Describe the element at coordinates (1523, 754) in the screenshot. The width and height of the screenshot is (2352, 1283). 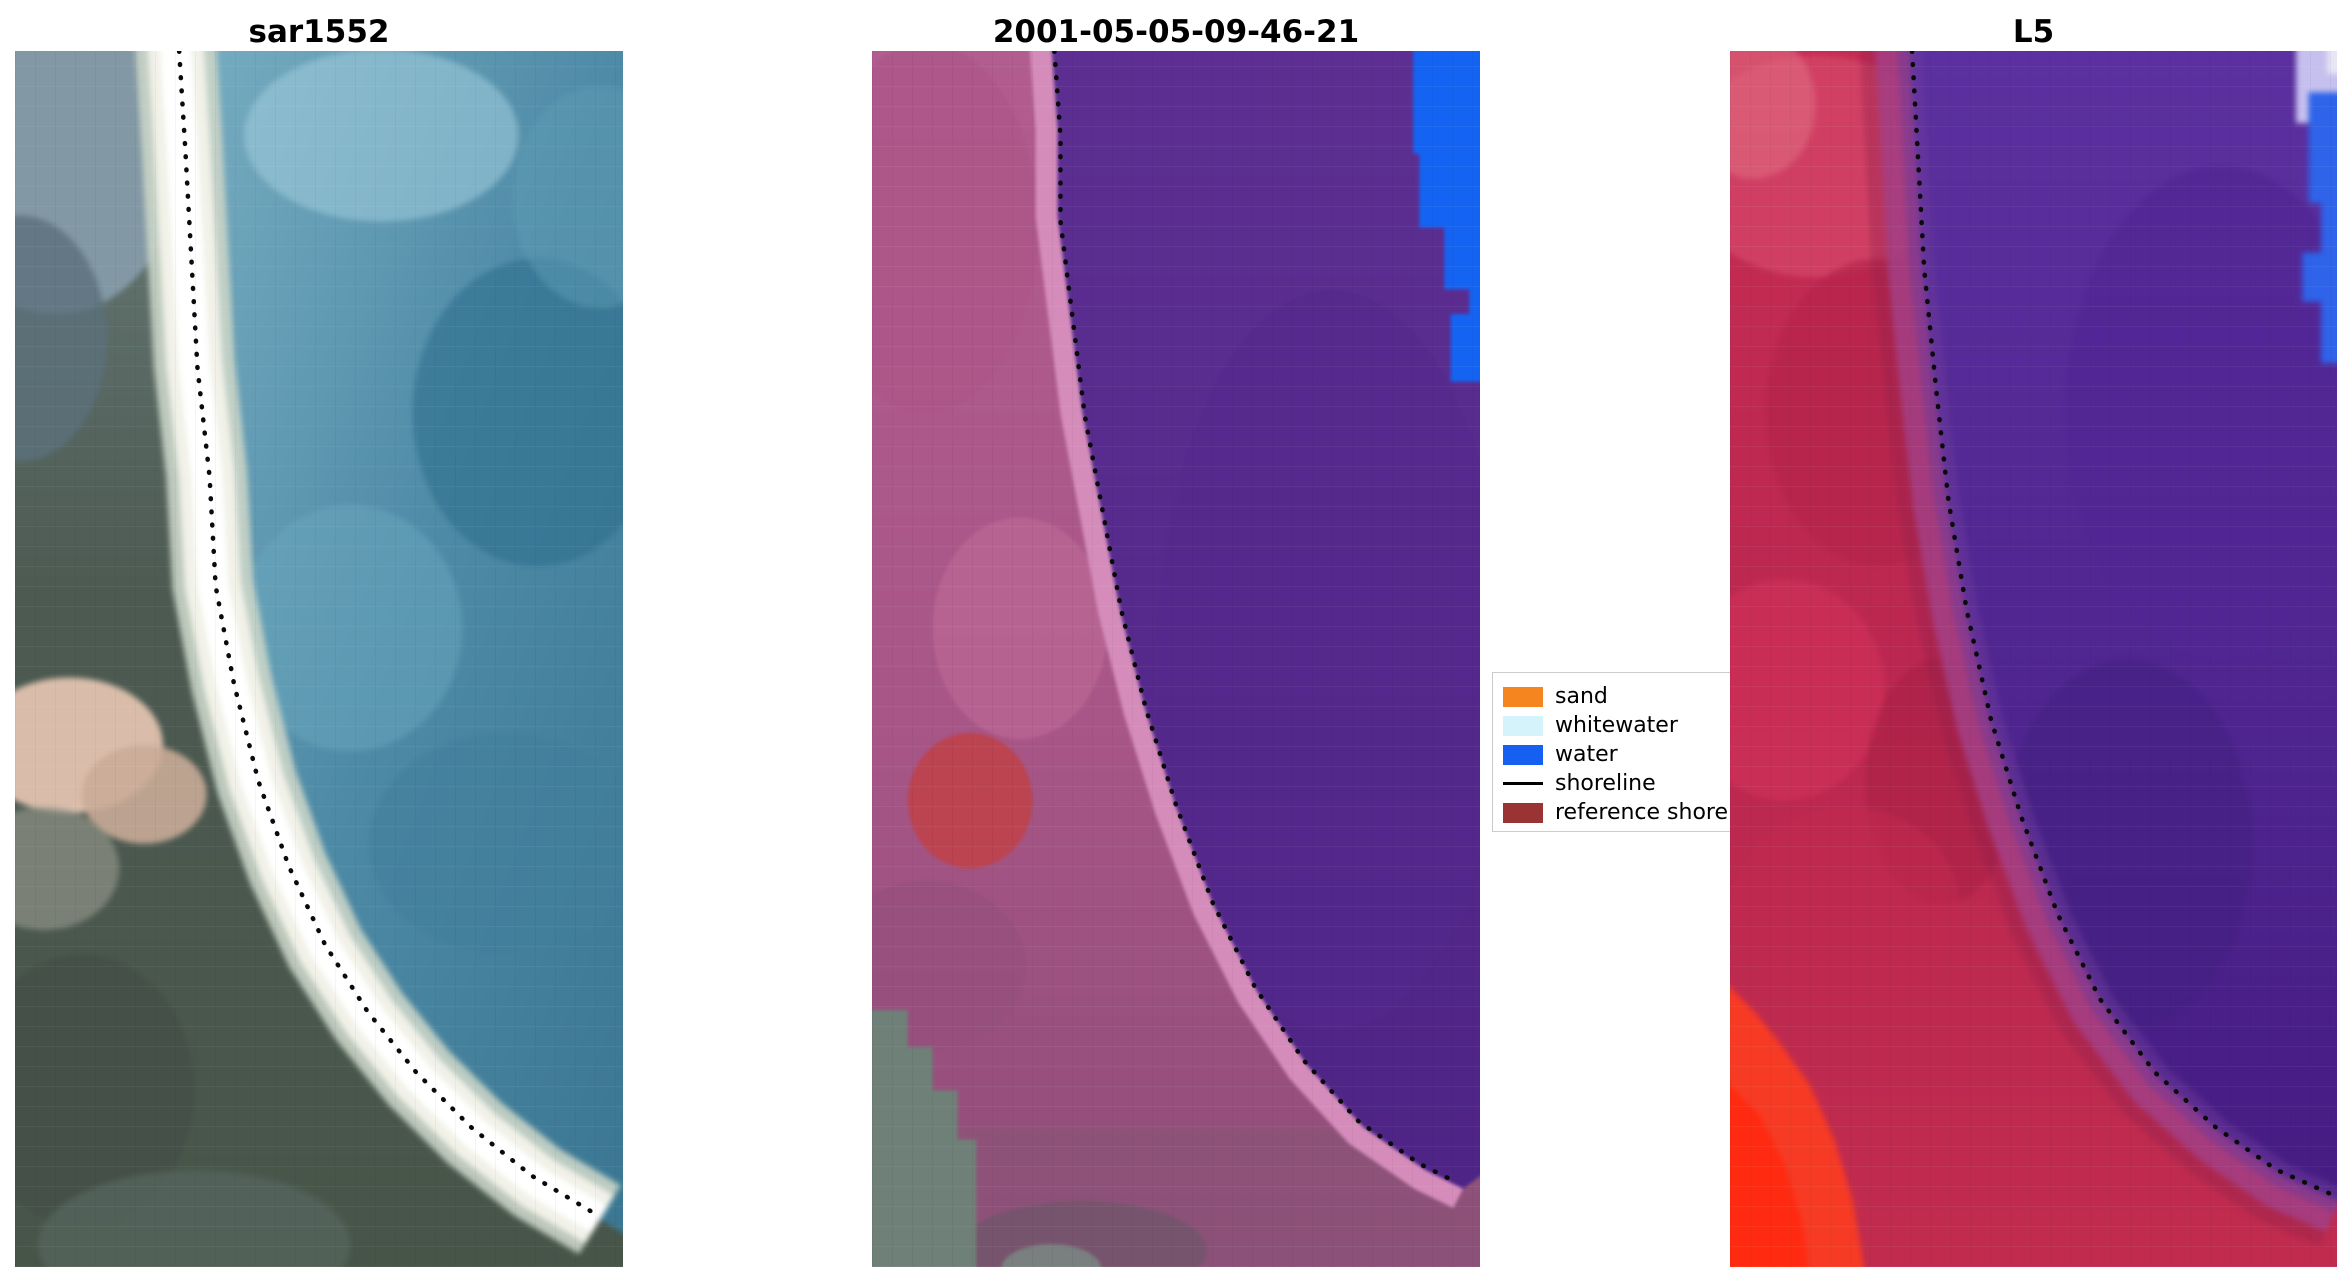
I see `water-swatch` at that location.